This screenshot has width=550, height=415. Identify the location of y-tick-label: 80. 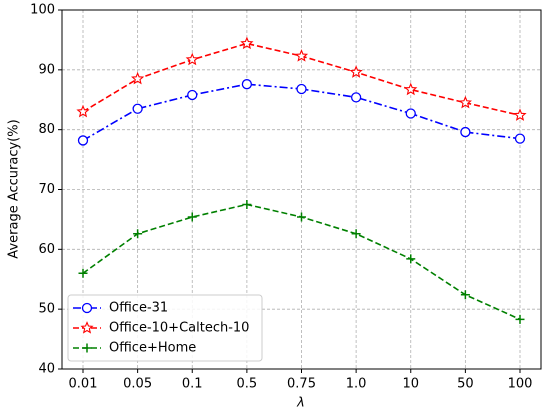
(46, 129).